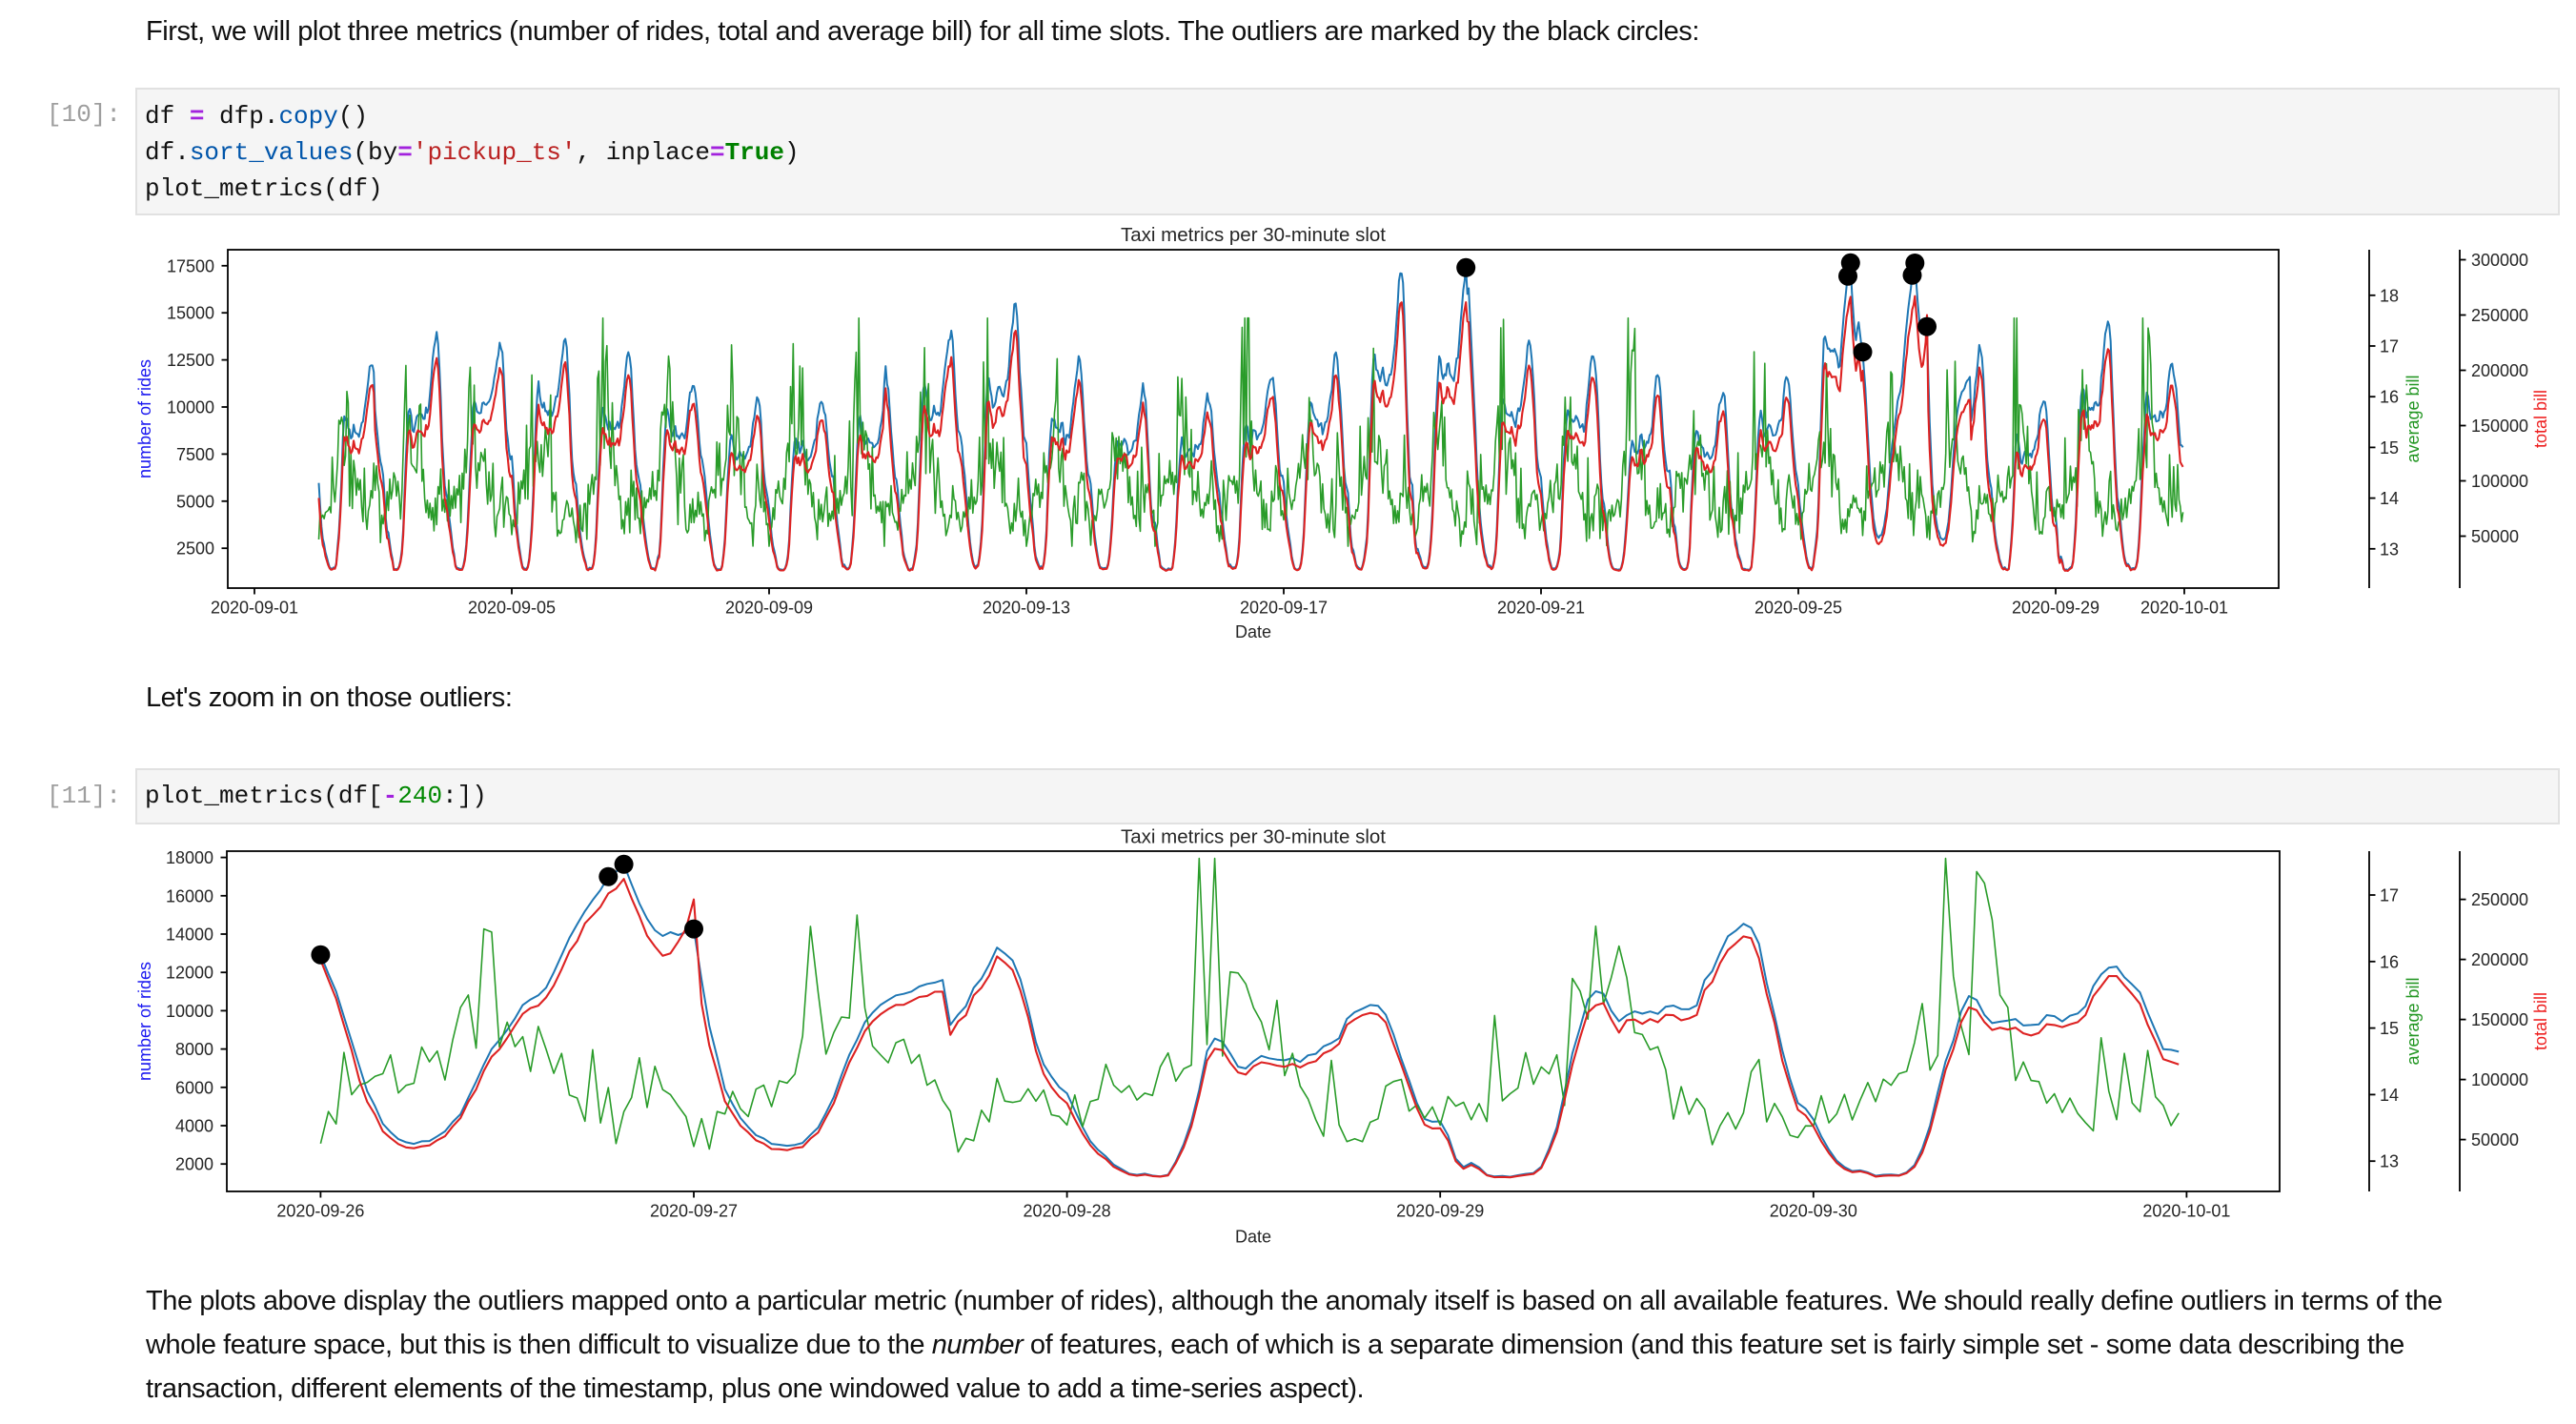 The height and width of the screenshot is (1424, 2576). What do you see at coordinates (189, 974) in the screenshot?
I see `svg-text: 12000` at bounding box center [189, 974].